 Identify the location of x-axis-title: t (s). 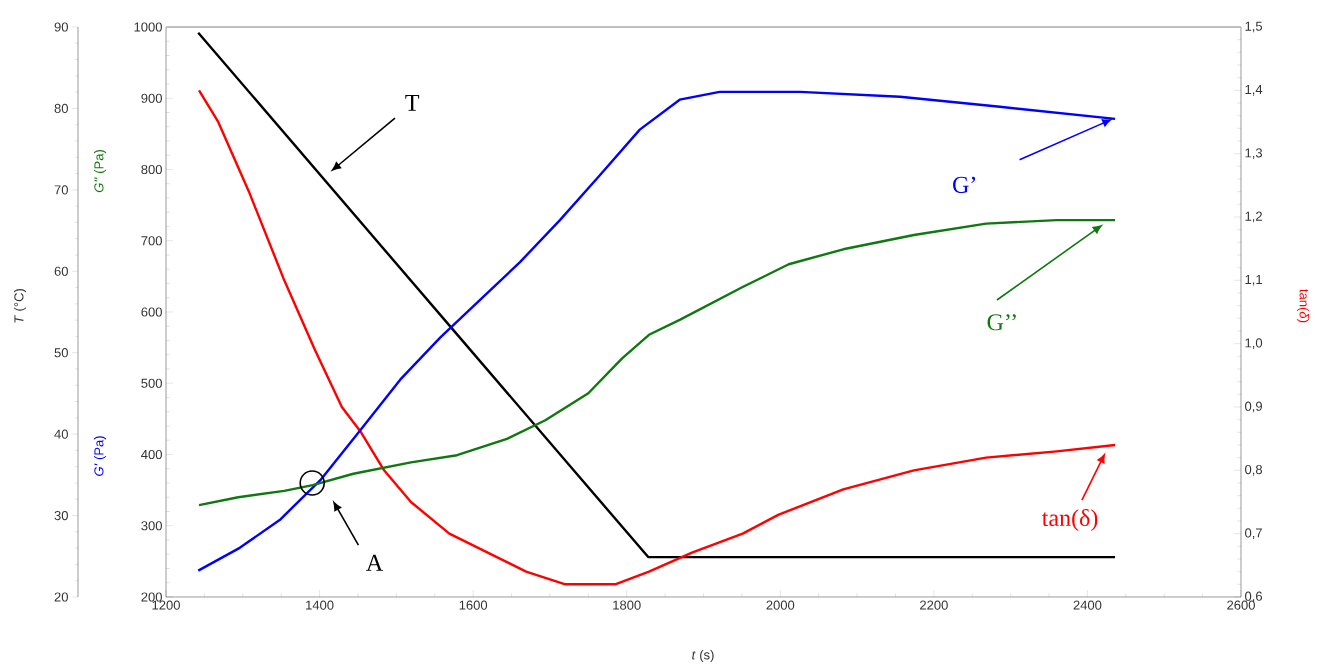
(703, 656).